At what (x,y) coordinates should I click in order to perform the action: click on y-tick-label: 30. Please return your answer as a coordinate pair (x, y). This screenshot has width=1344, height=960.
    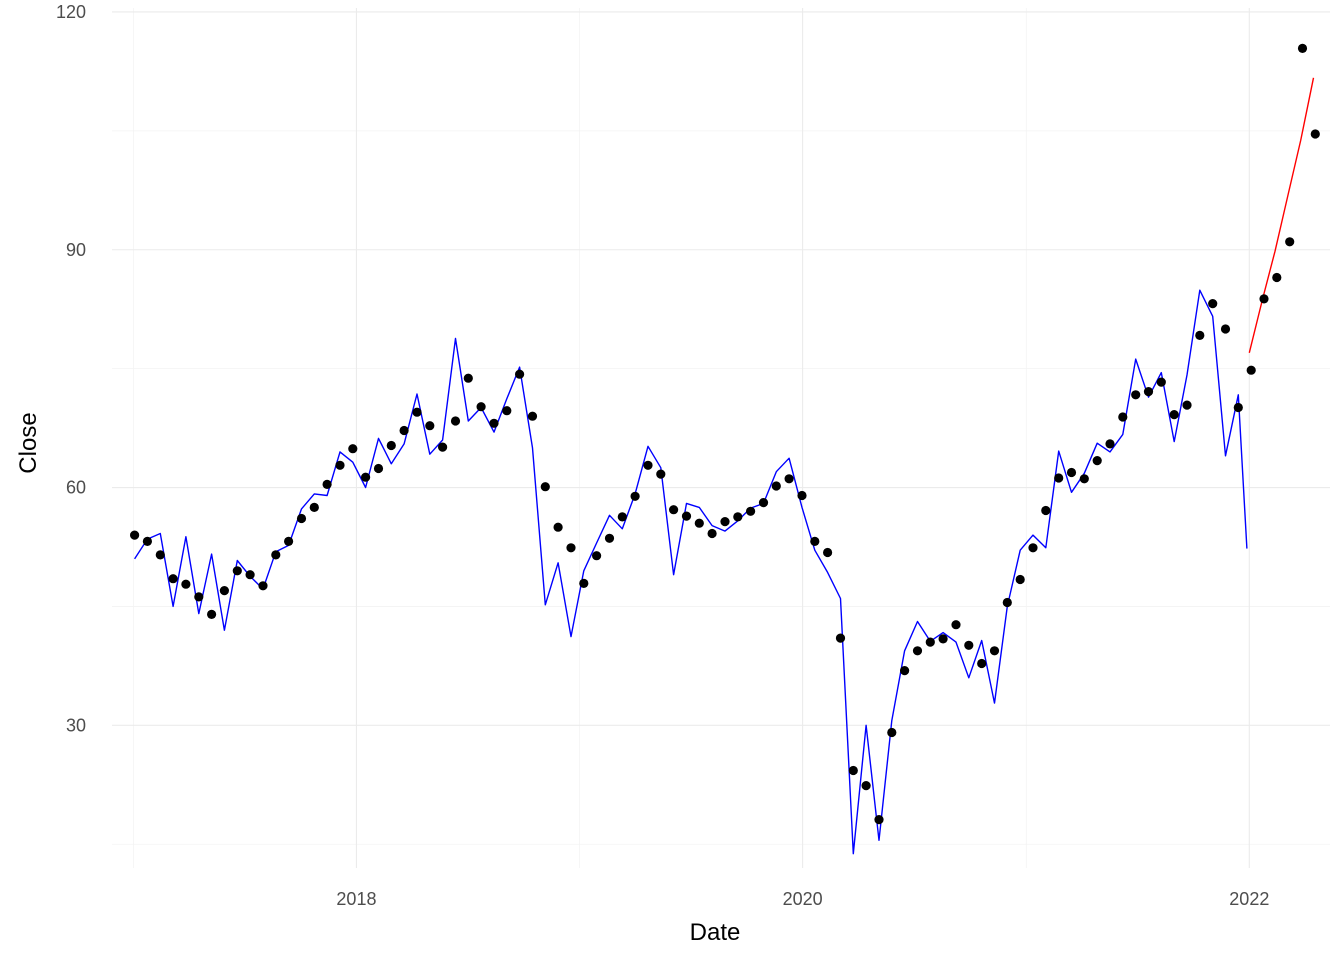
    Looking at the image, I should click on (76, 725).